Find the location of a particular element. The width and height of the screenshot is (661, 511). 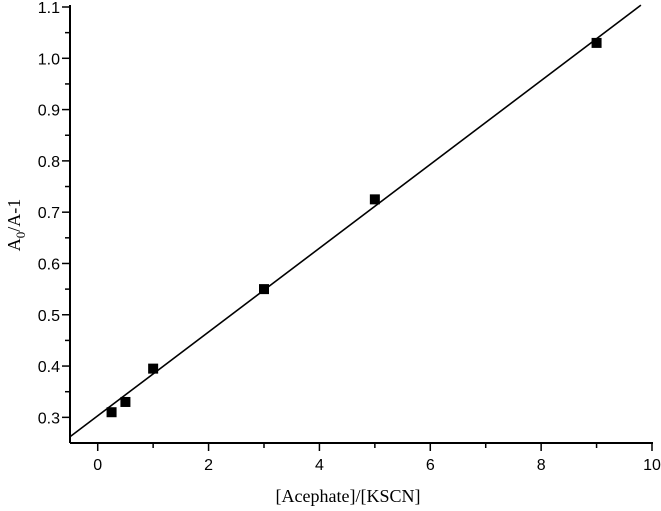

y-tick-label: 0.8 is located at coordinates (49, 162).